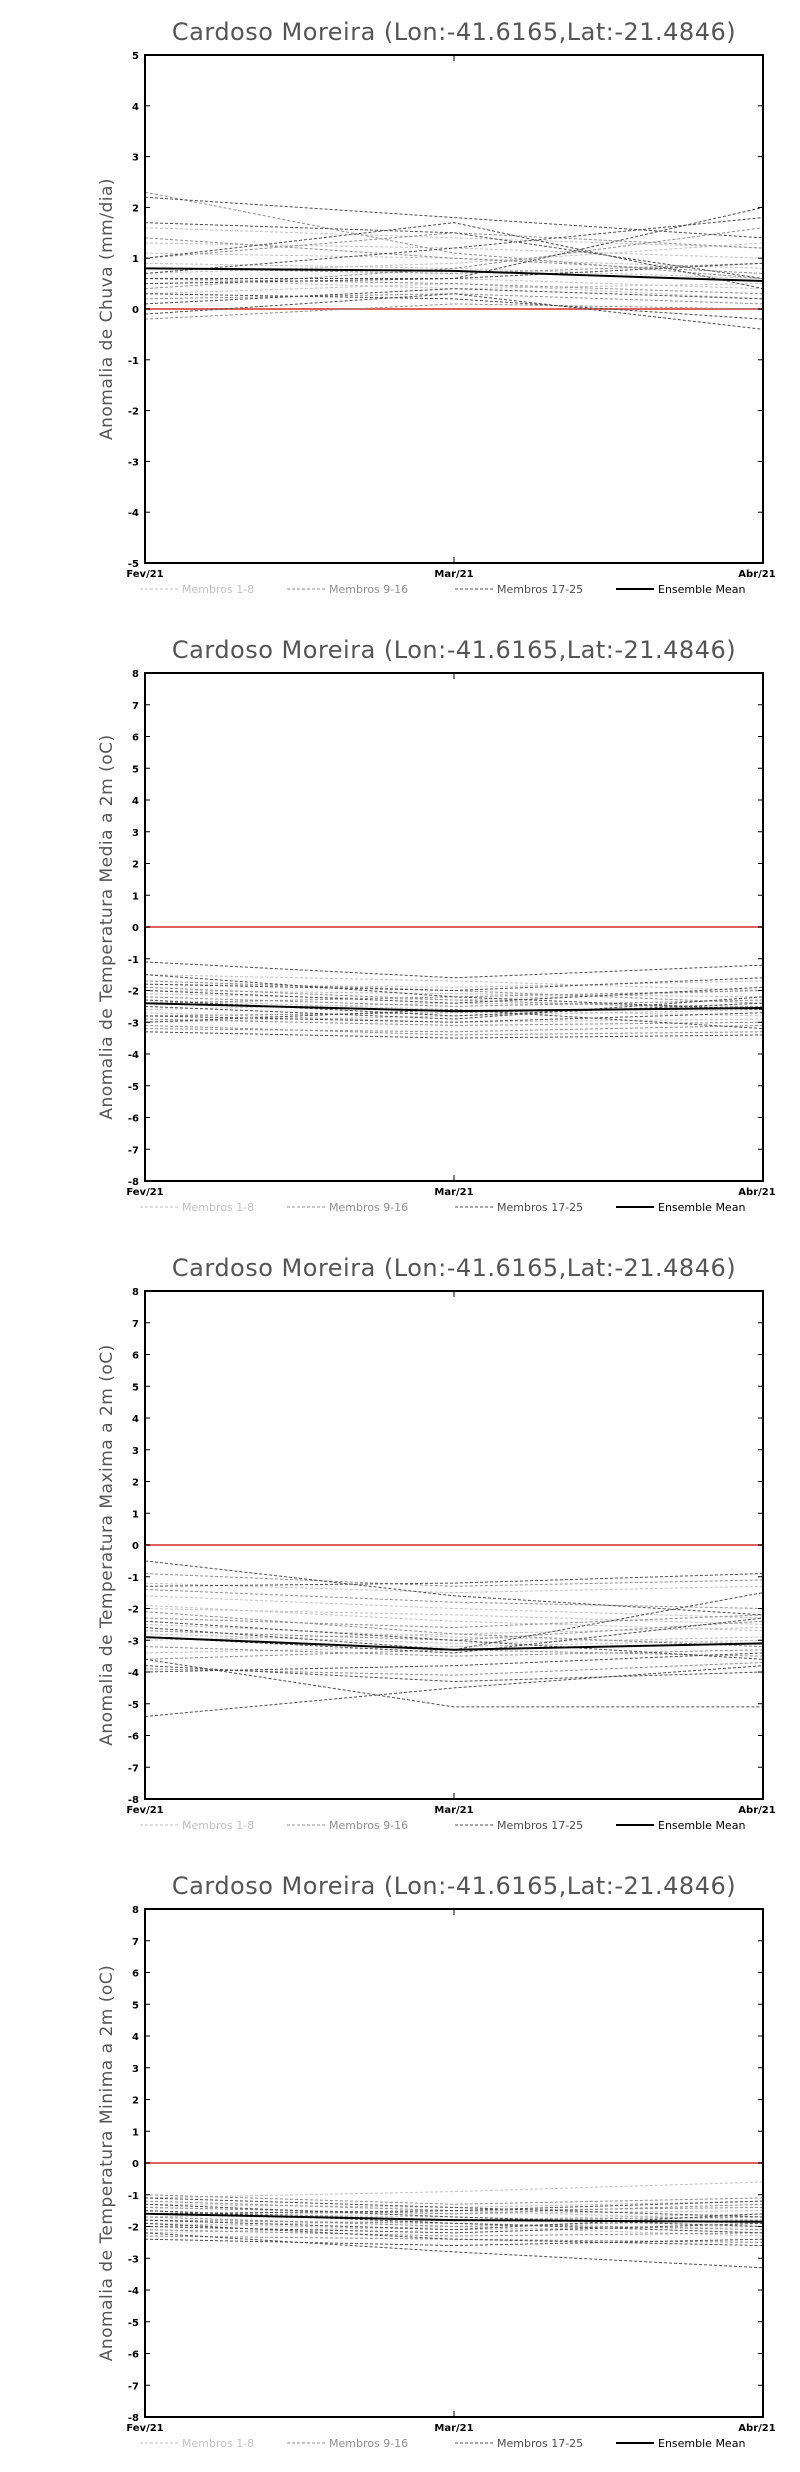 This screenshot has height=2472, width=800. What do you see at coordinates (133, 513) in the screenshot?
I see `y-tick-label: -4` at bounding box center [133, 513].